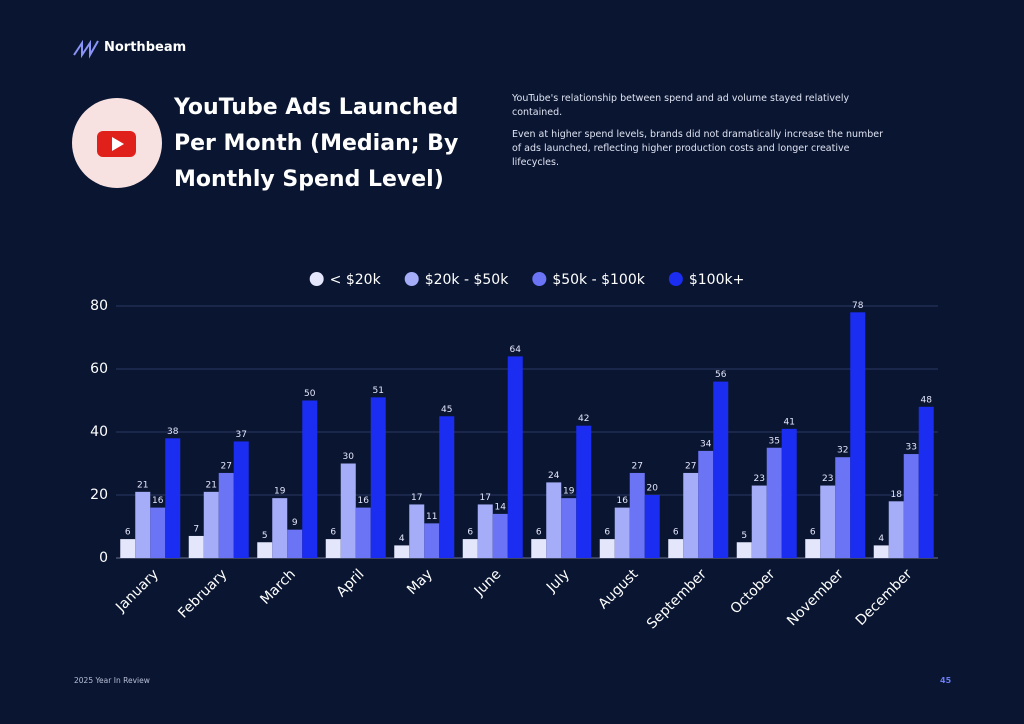  I want to click on data-label: 7, so click(196, 529).